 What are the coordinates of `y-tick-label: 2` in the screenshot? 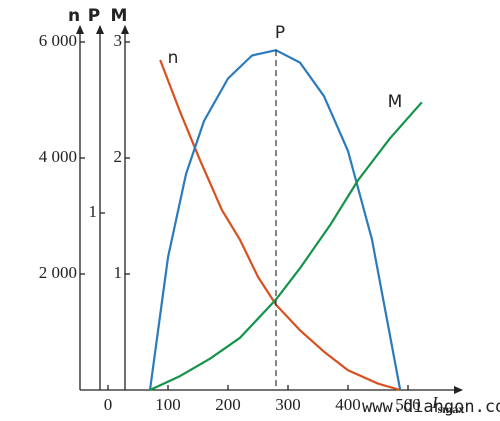 It's located at (118, 156).